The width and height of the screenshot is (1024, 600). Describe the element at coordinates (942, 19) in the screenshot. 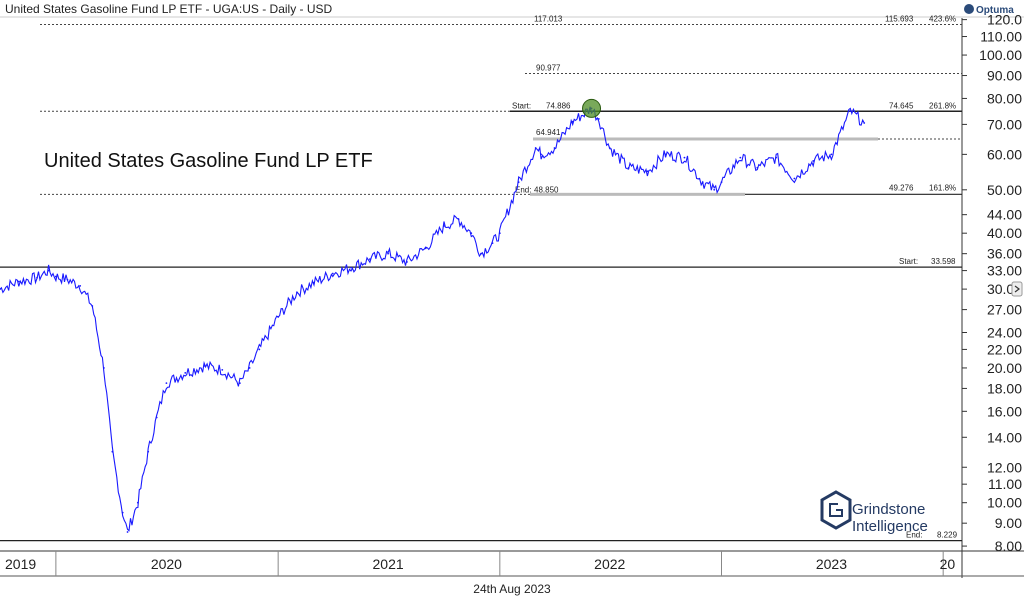

I see `level-ext-423-right-pct: 423.6%` at that location.